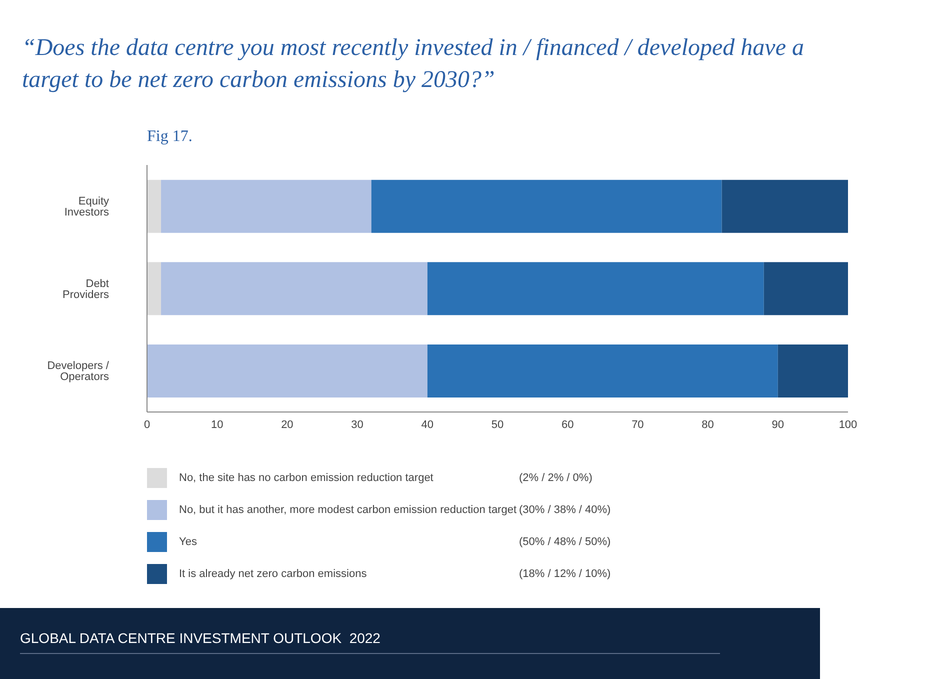 The height and width of the screenshot is (679, 933). What do you see at coordinates (78, 372) in the screenshot?
I see `y-tick-label: Developers / Operators` at bounding box center [78, 372].